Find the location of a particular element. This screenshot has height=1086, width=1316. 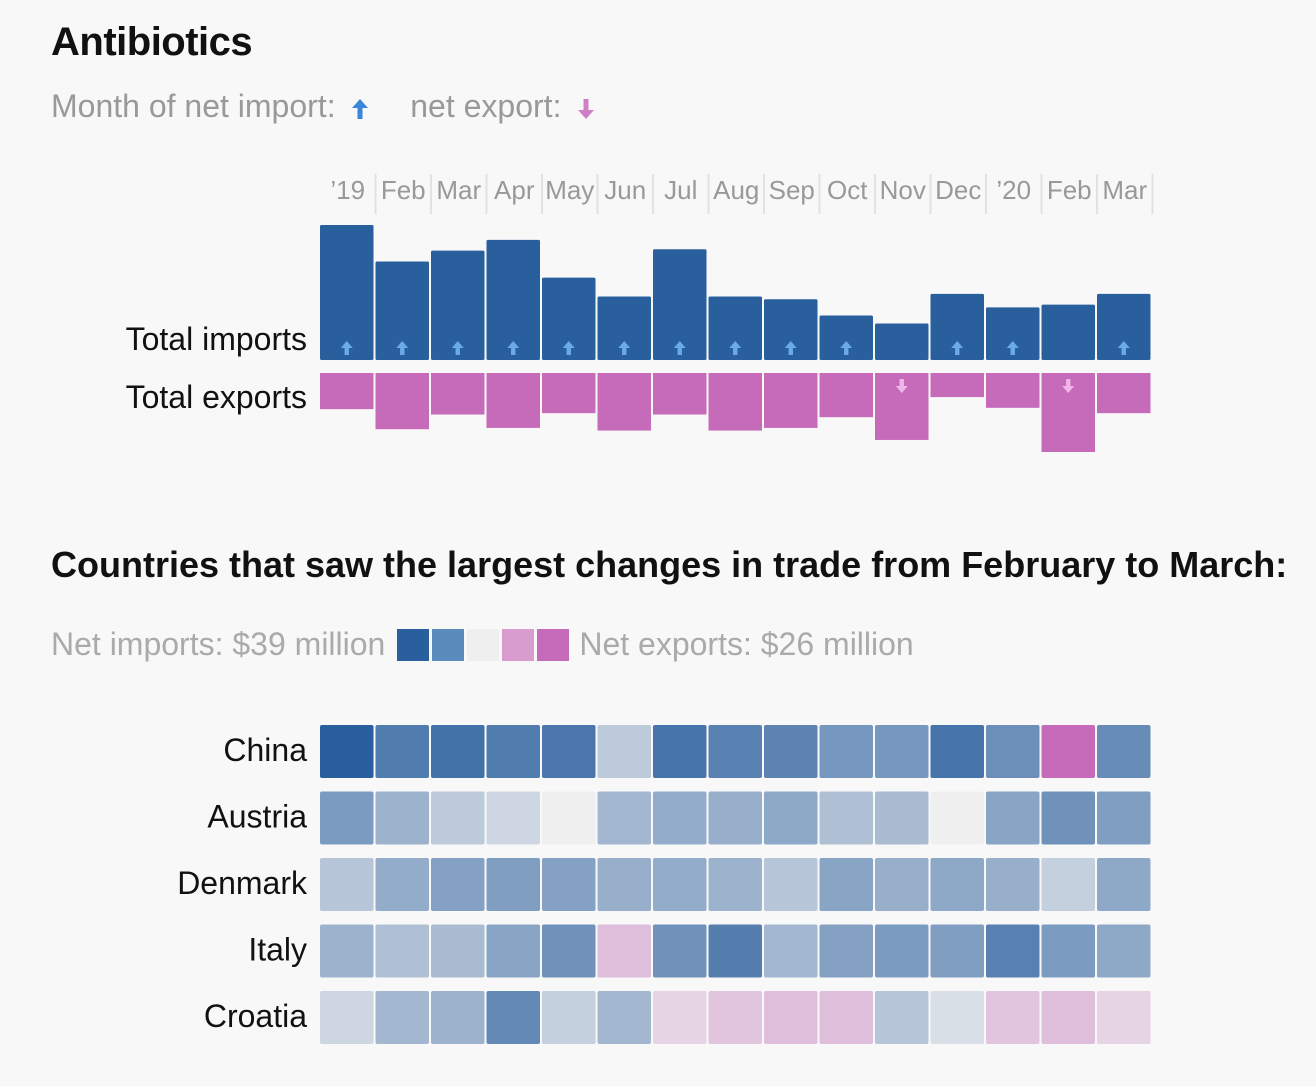

arrow-down-icon is located at coordinates (586, 108).